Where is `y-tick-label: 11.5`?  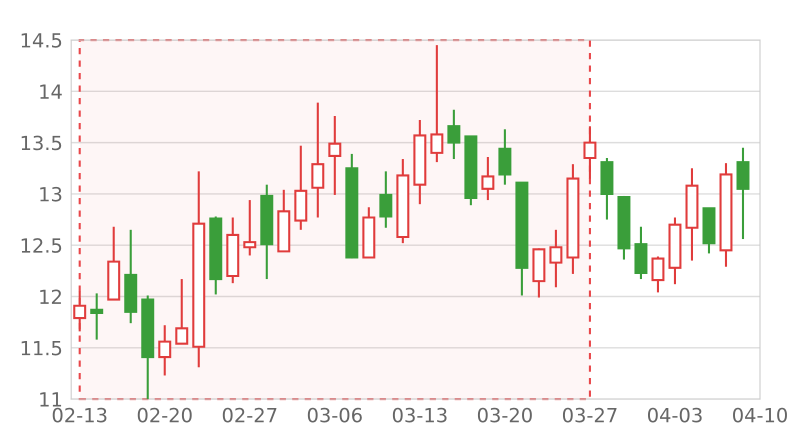 y-tick-label: 11.5 is located at coordinates (42, 348).